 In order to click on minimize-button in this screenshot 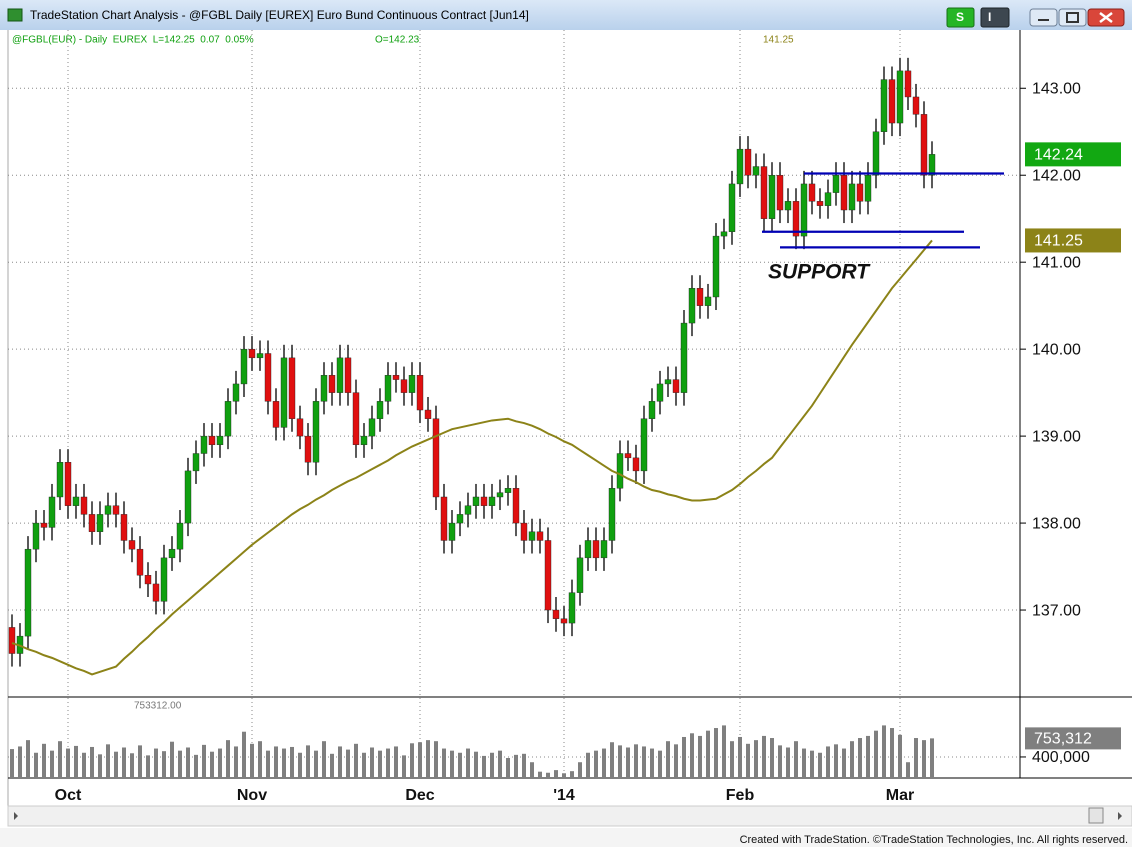, I will do `click(1043, 17)`.